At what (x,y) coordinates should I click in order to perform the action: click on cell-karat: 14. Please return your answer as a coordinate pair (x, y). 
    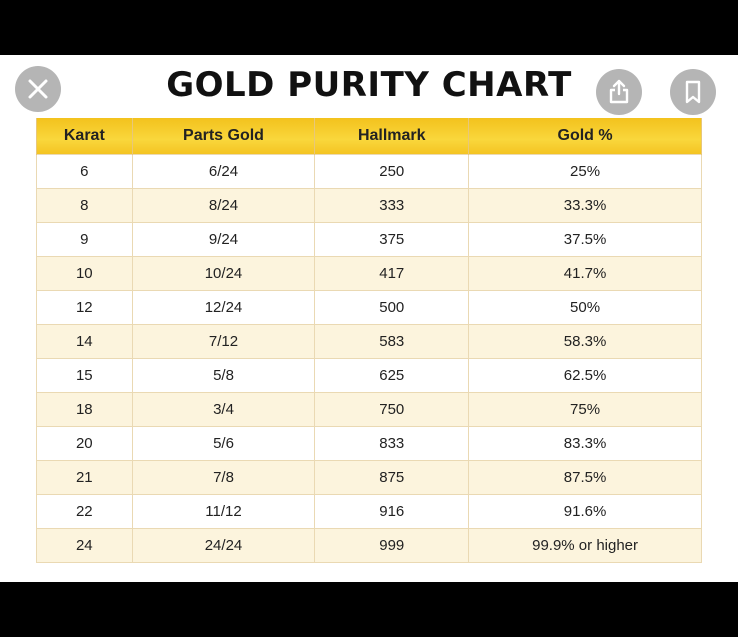
    Looking at the image, I should click on (84, 341).